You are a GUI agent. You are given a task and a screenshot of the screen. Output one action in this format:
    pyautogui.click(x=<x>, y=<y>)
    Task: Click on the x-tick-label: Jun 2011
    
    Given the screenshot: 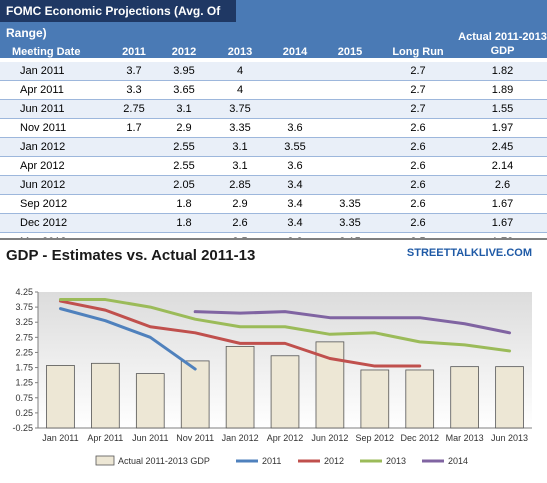 What is the action you would take?
    pyautogui.click(x=150, y=438)
    